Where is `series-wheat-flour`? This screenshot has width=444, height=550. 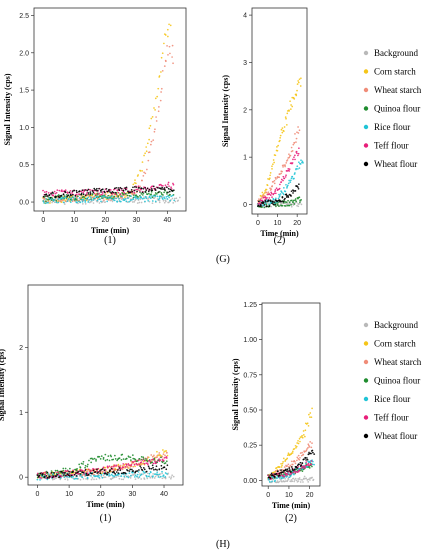 series-wheat-flour is located at coordinates (278, 195).